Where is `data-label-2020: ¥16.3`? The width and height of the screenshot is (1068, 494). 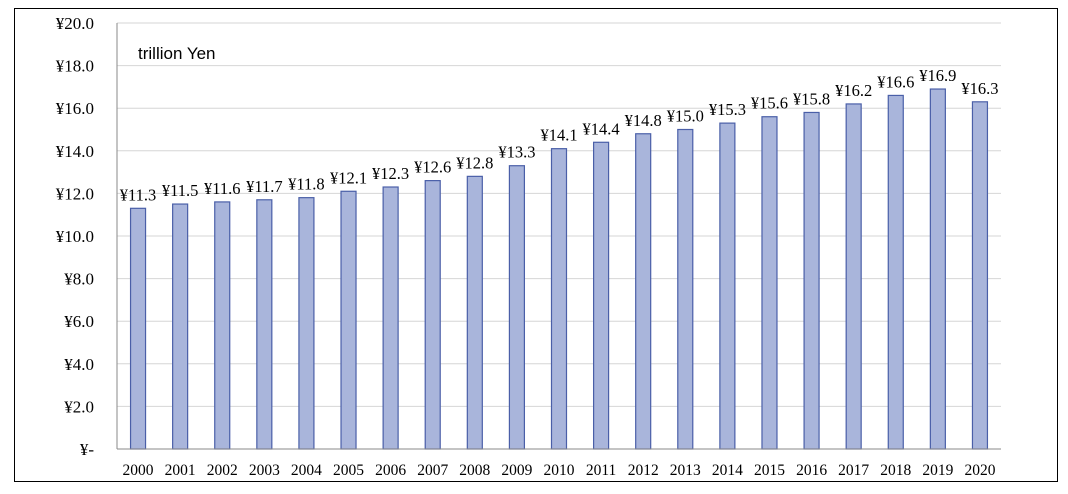
data-label-2020: ¥16.3 is located at coordinates (979, 88).